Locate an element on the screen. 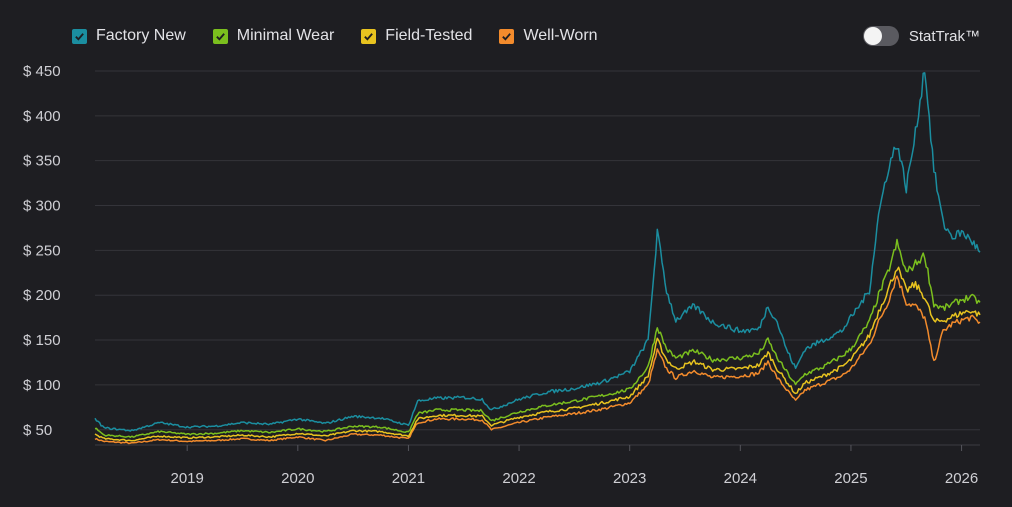 Image resolution: width=1012 pixels, height=507 pixels. y-tick-label: $ 400 is located at coordinates (42, 116).